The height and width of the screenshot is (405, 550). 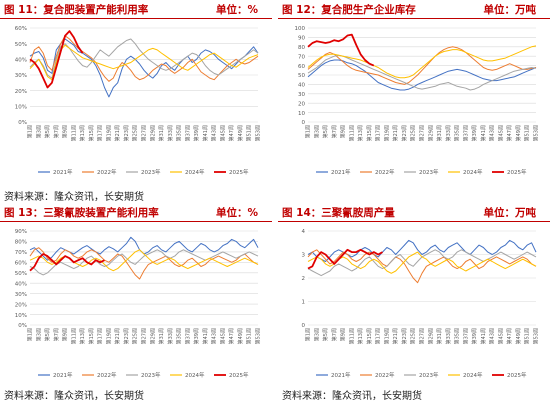 I want to click on panel-header: 图 14：三聚氰胺周产量 单位：万吨, so click(x=414, y=212).